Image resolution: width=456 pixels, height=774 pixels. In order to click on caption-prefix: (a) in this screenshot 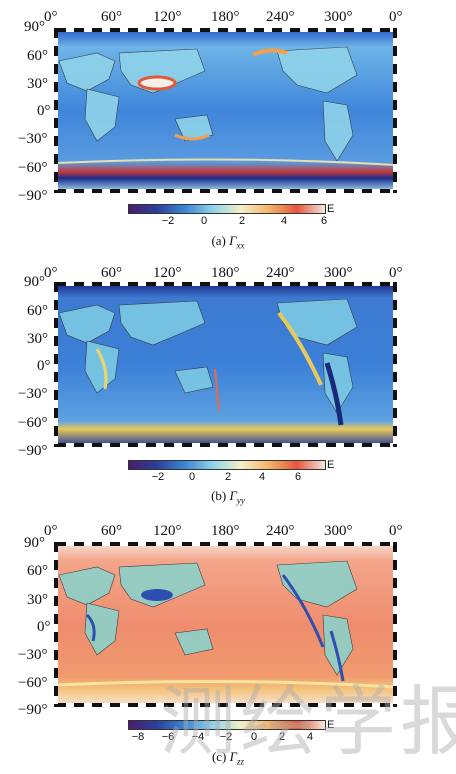, I will do `click(218, 240)`.